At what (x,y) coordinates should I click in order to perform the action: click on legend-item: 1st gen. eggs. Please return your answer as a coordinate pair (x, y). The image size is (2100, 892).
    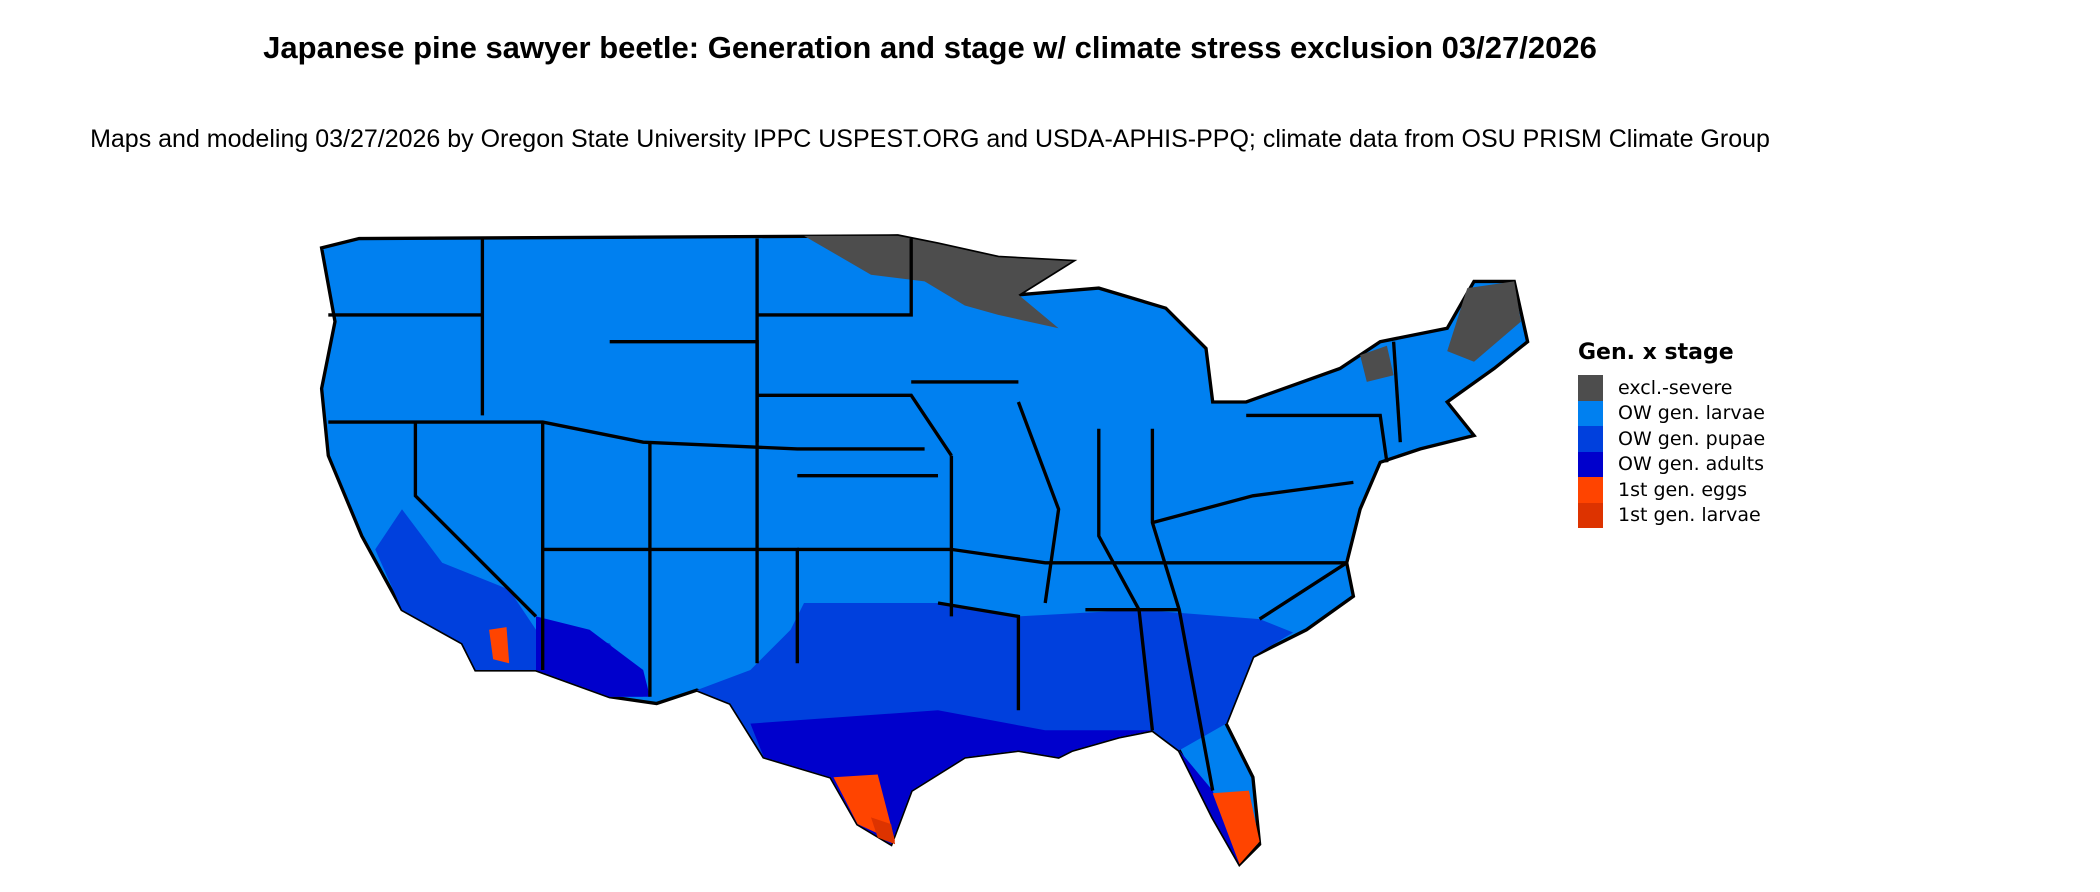
    Looking at the image, I should click on (1671, 490).